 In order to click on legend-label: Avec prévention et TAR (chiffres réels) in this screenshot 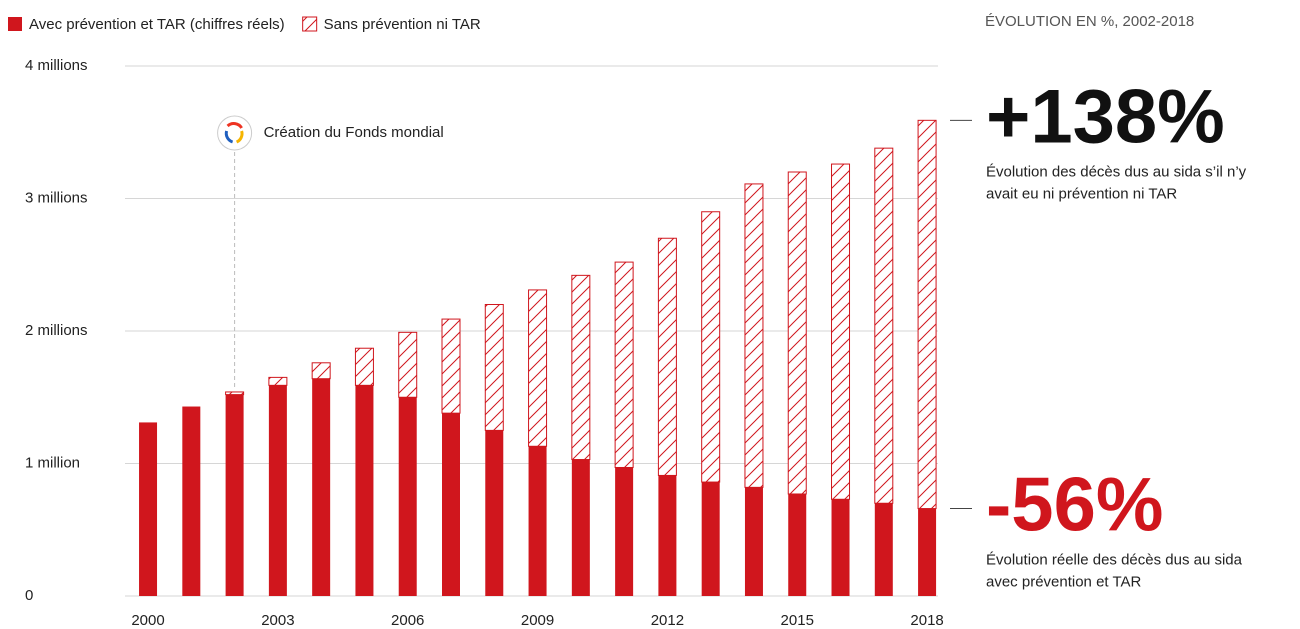, I will do `click(157, 24)`.